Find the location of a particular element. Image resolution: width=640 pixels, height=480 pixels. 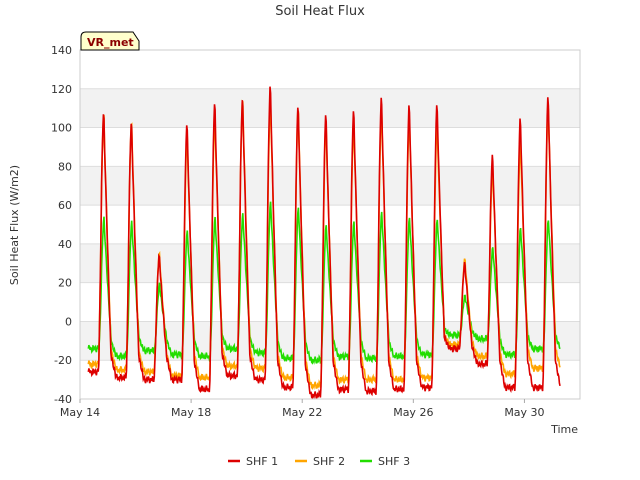

y-tick-label: 80 is located at coordinates (65, 166).